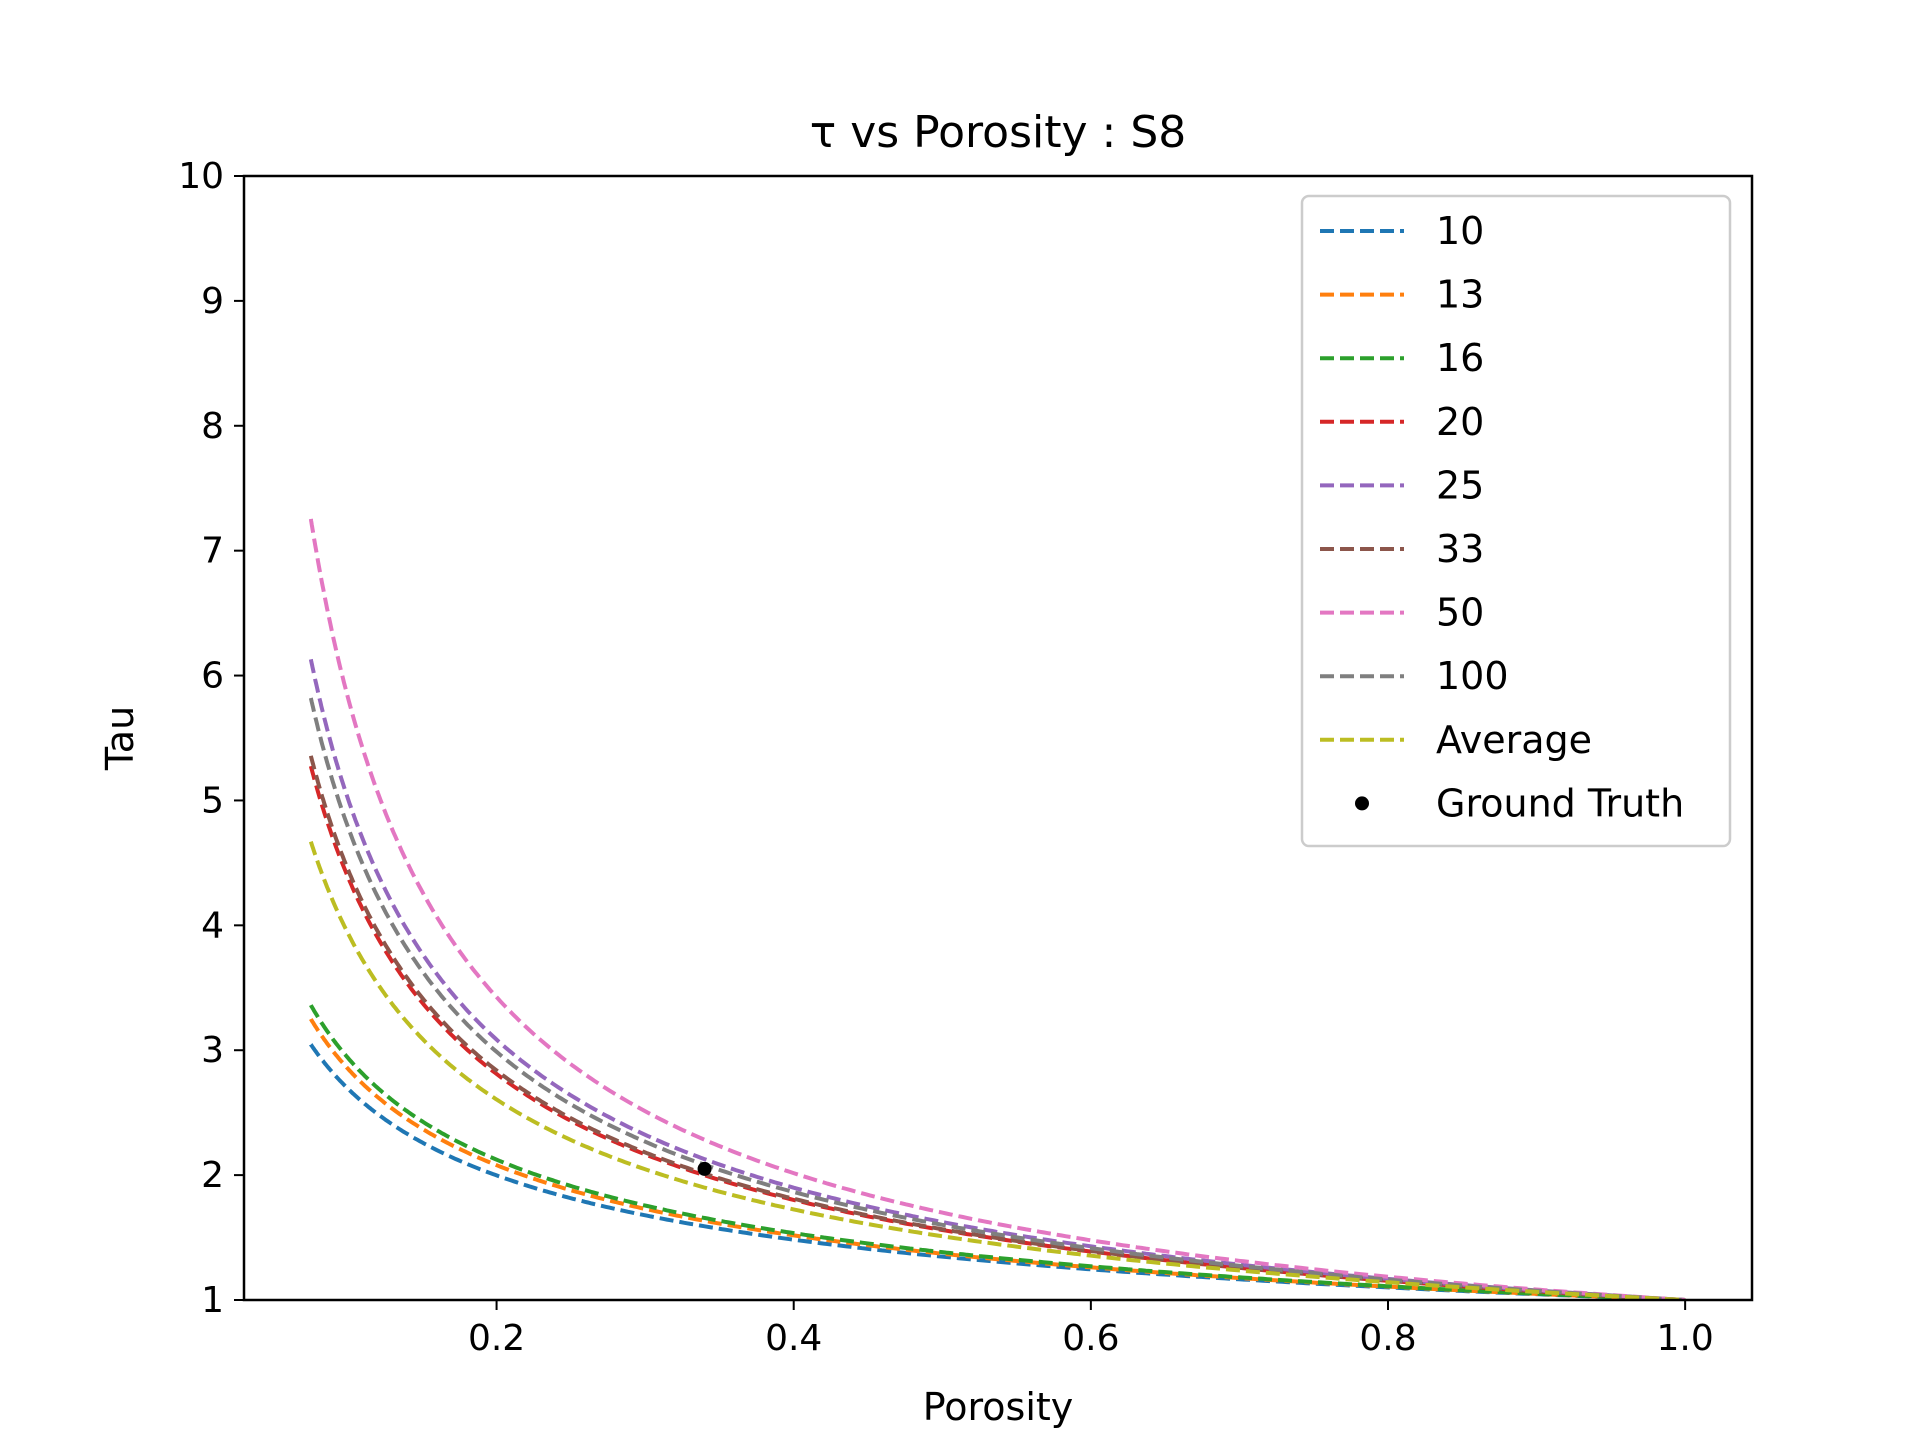 Image resolution: width=1920 pixels, height=1445 pixels. I want to click on y-tick-label: 2, so click(212, 1175).